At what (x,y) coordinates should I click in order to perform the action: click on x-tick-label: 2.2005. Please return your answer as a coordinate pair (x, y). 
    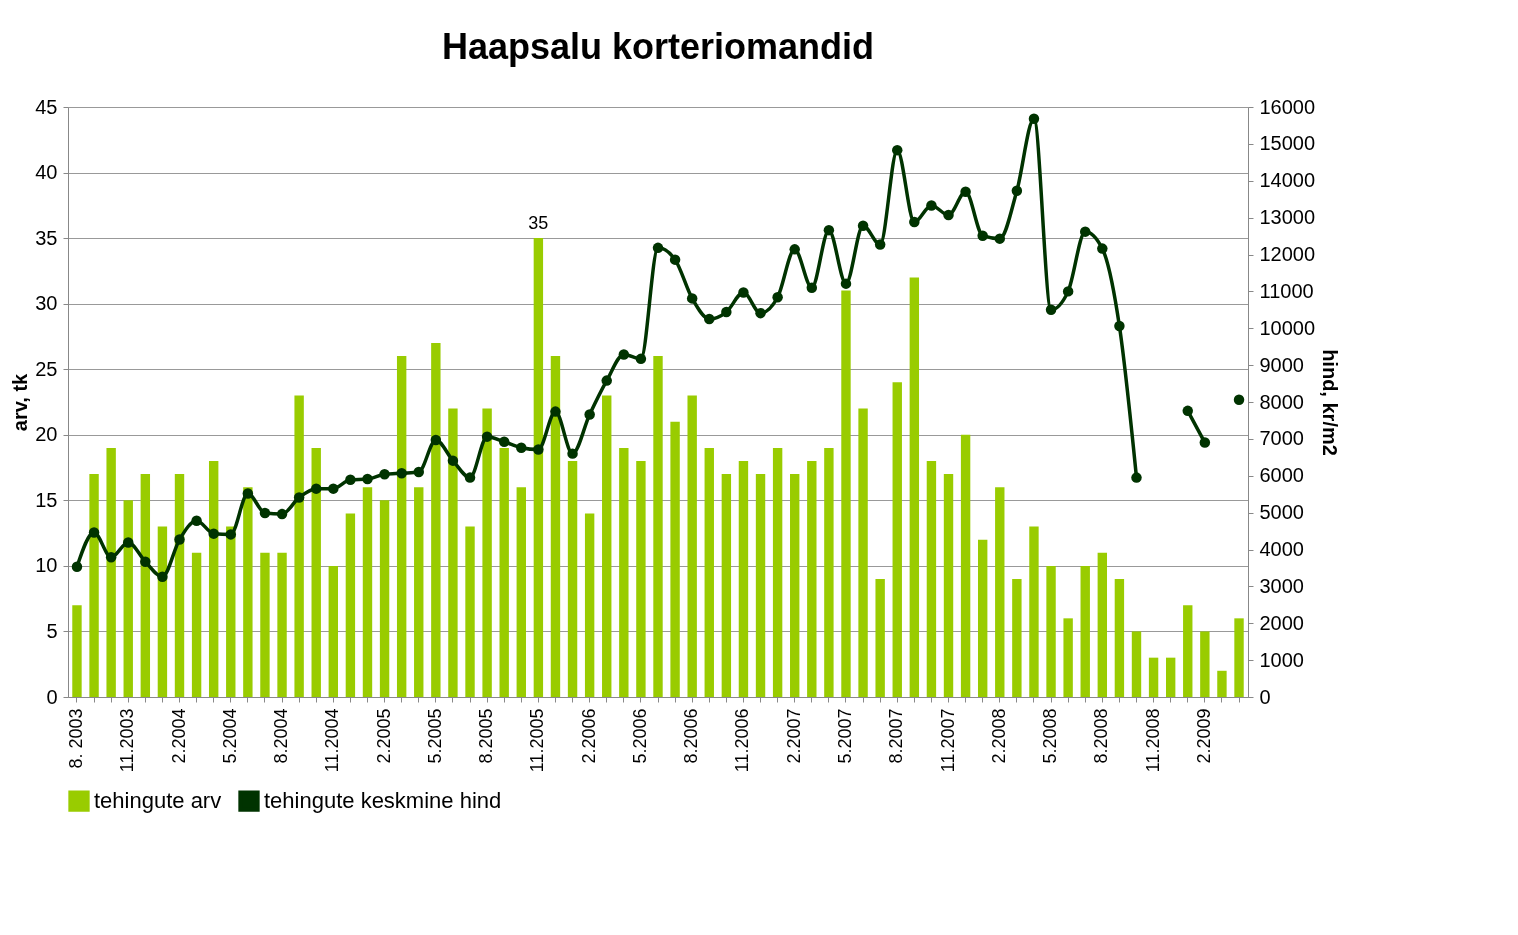
    Looking at the image, I should click on (383, 736).